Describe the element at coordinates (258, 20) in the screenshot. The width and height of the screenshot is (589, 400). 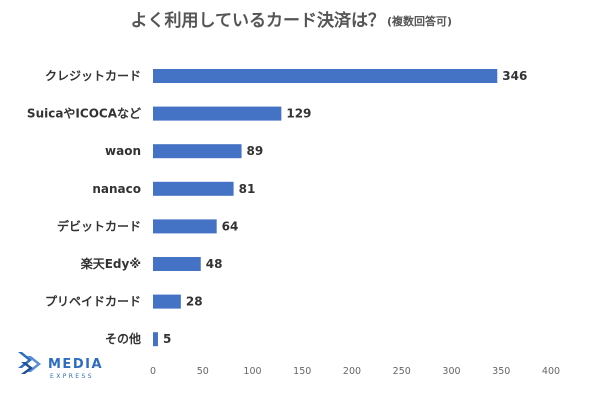
I see `chart-title-main: よく利用しているカード決済は？` at that location.